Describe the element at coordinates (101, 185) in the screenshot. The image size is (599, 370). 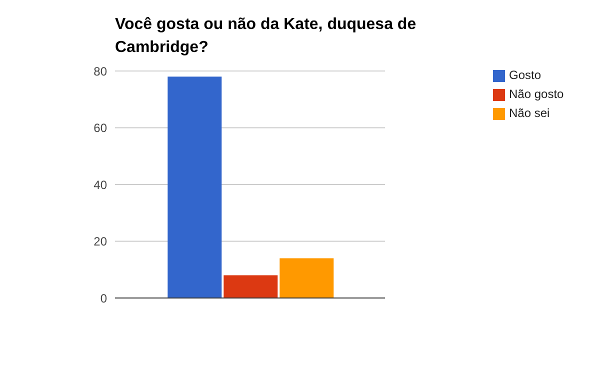
I see `y-tick-label: 40` at that location.